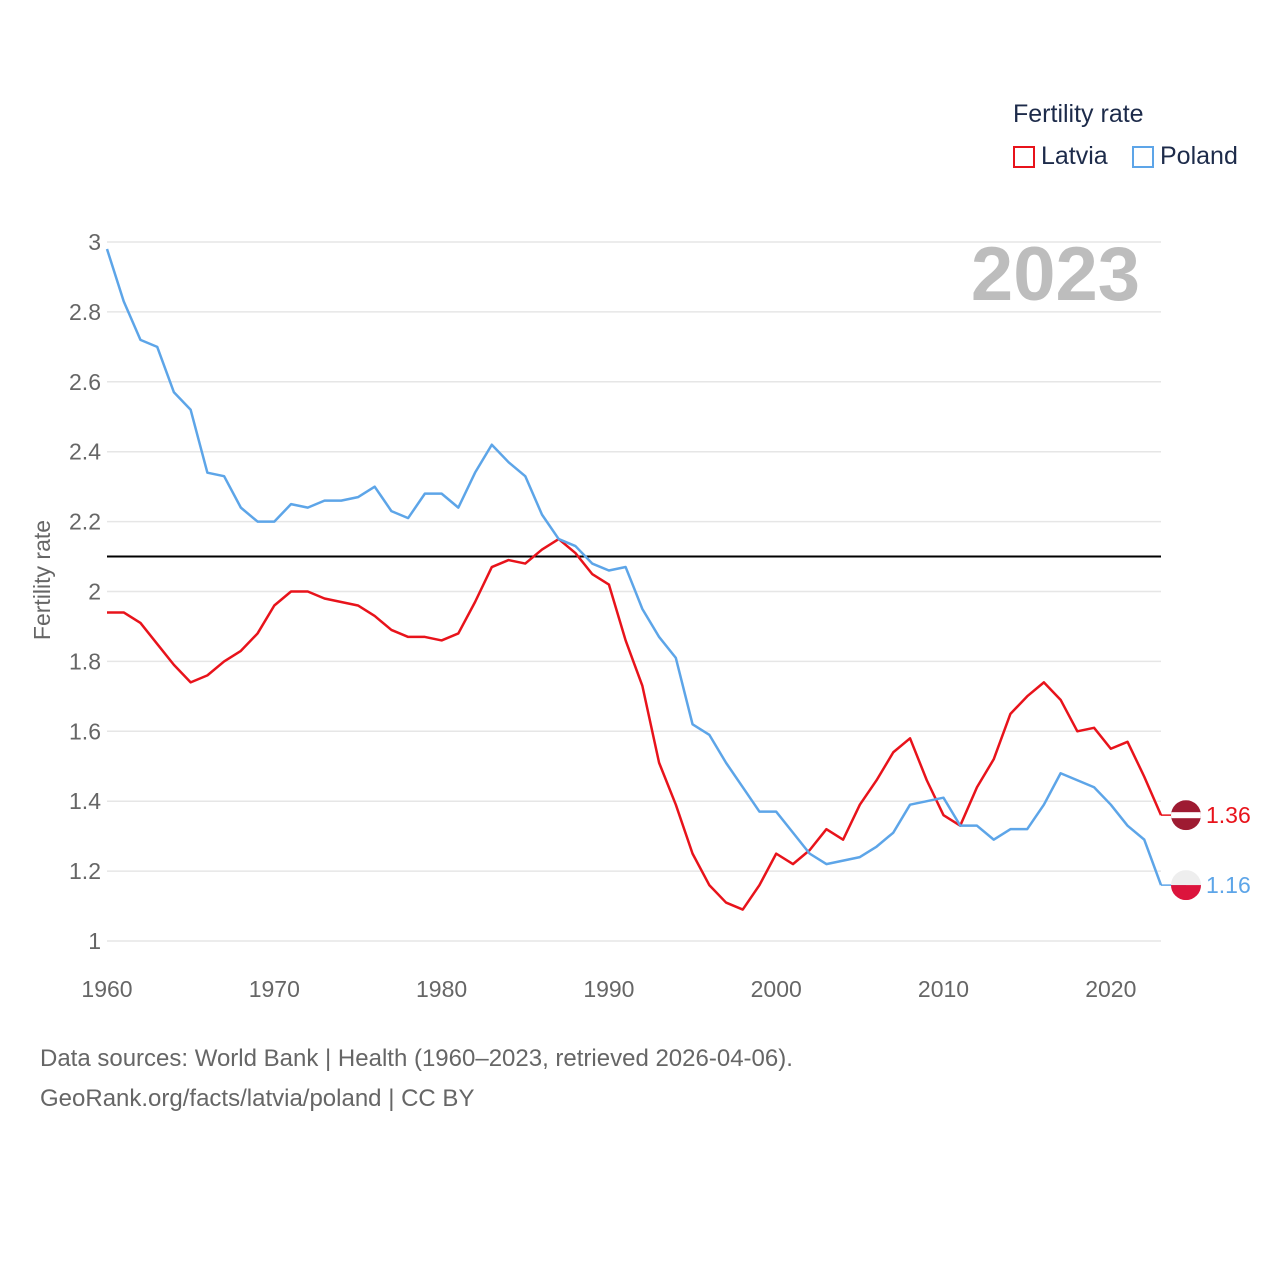  Describe the element at coordinates (85, 591) in the screenshot. I see `y-tick-labels: 1 1.2 1.4 1.6 1.8 2 2.2 2.4 2.6 2.8 3` at that location.